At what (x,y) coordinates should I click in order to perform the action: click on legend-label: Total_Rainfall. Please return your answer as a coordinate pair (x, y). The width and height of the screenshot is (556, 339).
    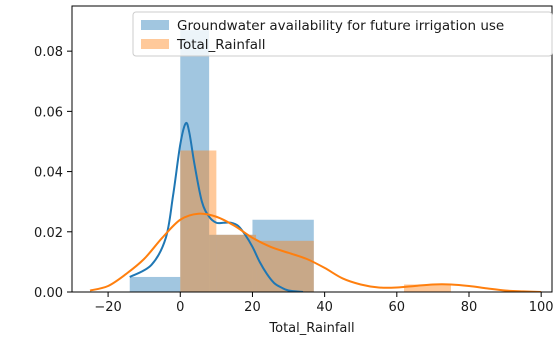
    Looking at the image, I should click on (220, 45).